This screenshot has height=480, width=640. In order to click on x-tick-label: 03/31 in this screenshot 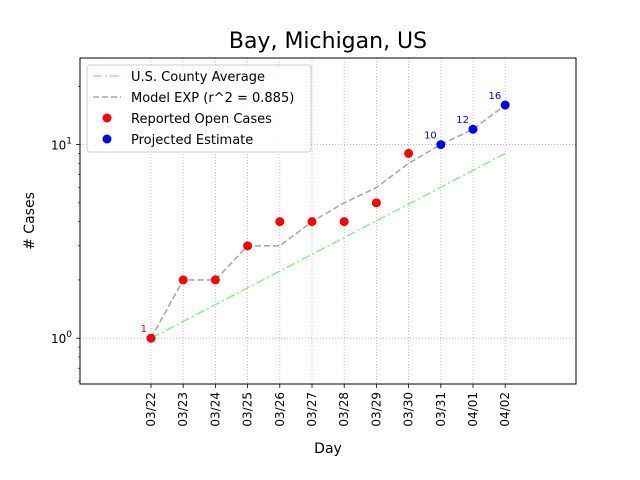, I will do `click(441, 409)`.